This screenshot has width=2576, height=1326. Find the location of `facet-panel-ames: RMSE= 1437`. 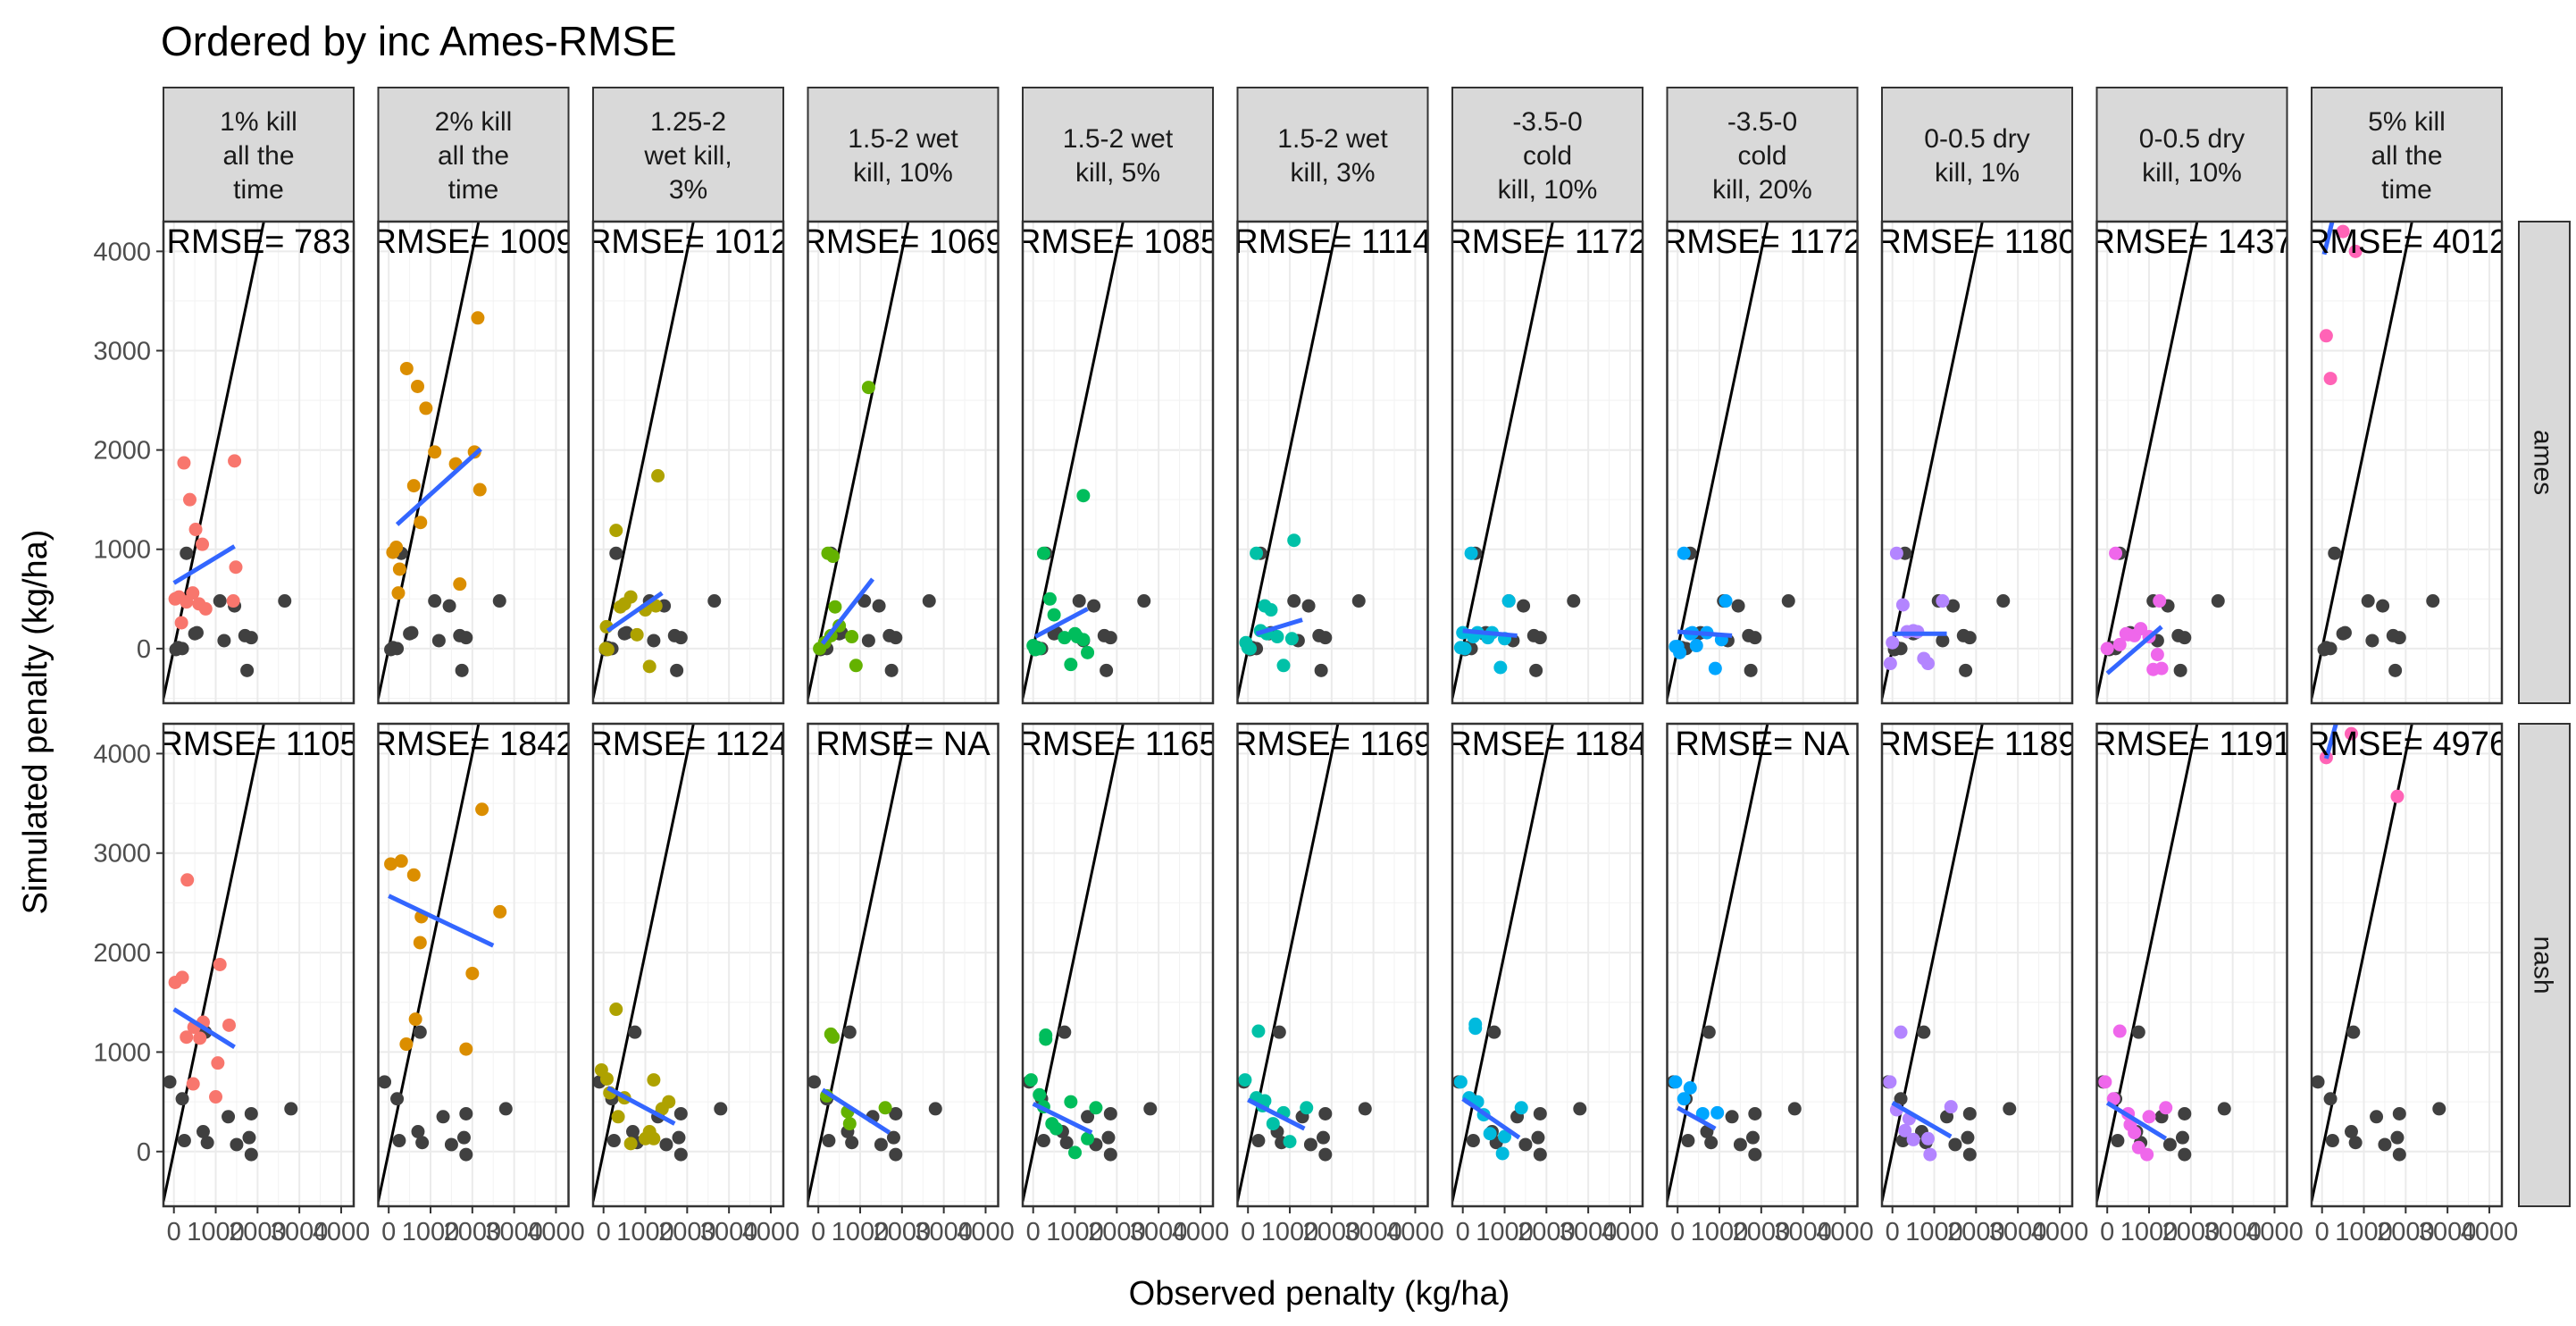

facet-panel-ames: RMSE= 1437 is located at coordinates (2191, 462).